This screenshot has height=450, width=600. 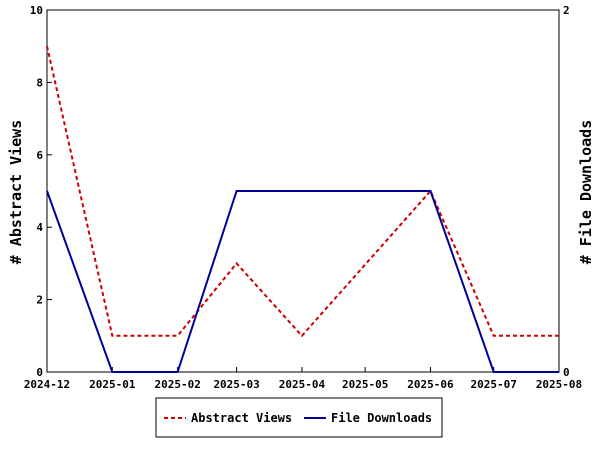 I want to click on y-tick-label: 6, so click(x=39, y=155).